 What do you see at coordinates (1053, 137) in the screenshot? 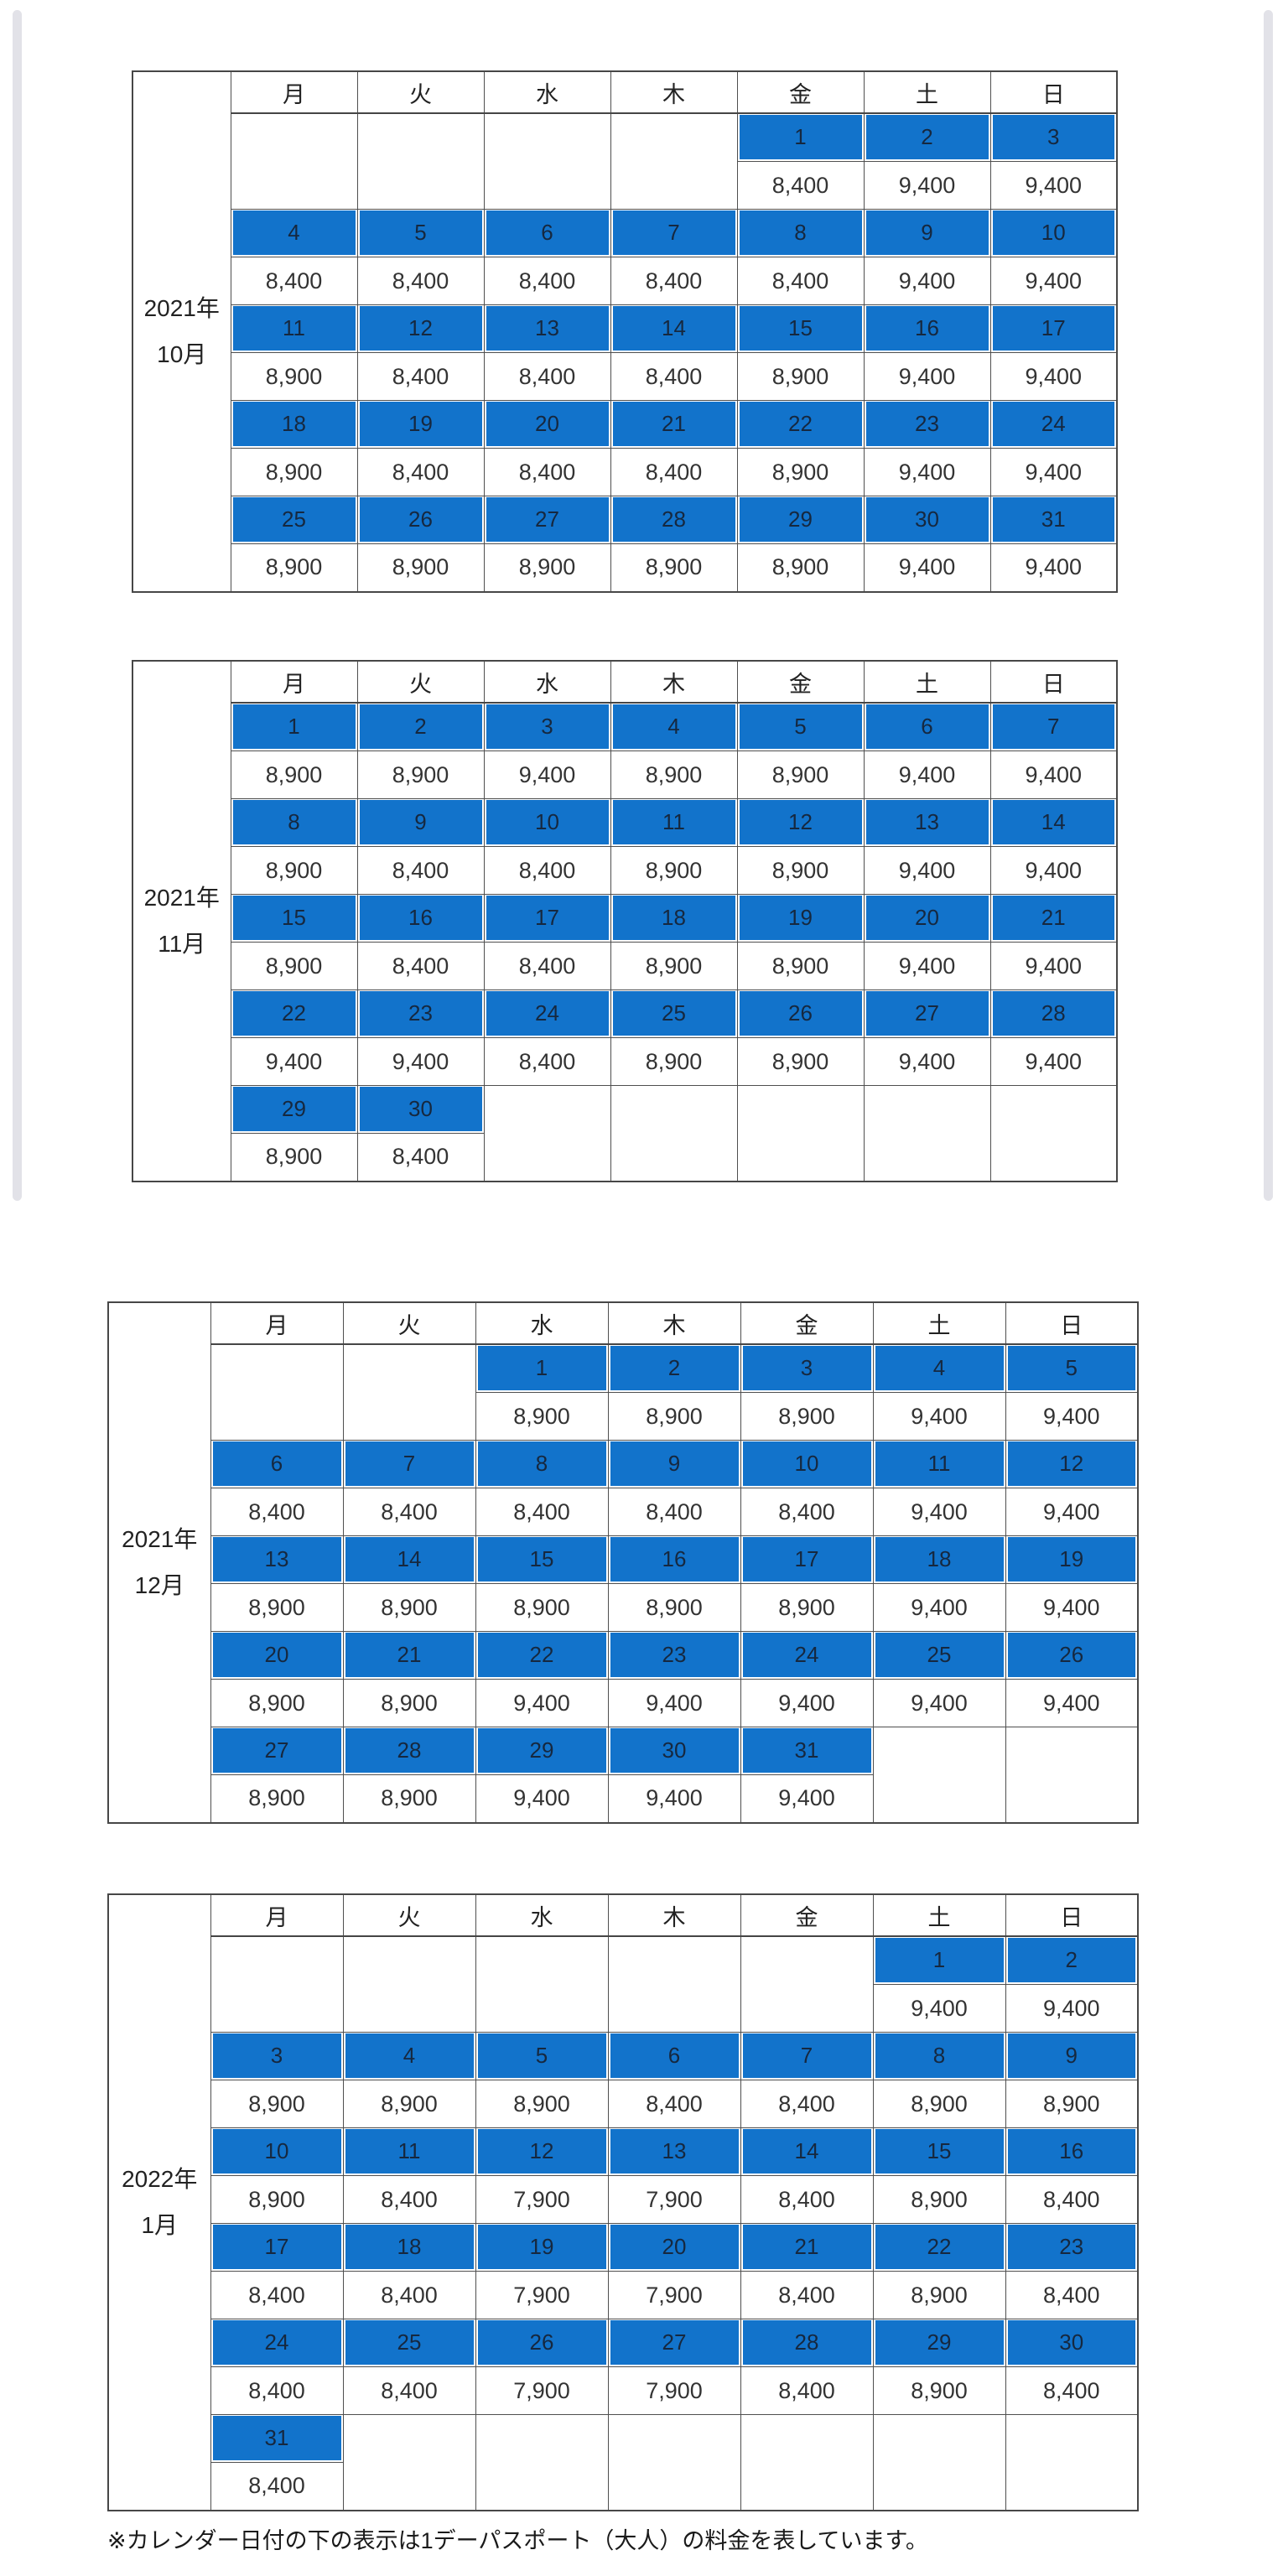
I see `date-cell: 3` at bounding box center [1053, 137].